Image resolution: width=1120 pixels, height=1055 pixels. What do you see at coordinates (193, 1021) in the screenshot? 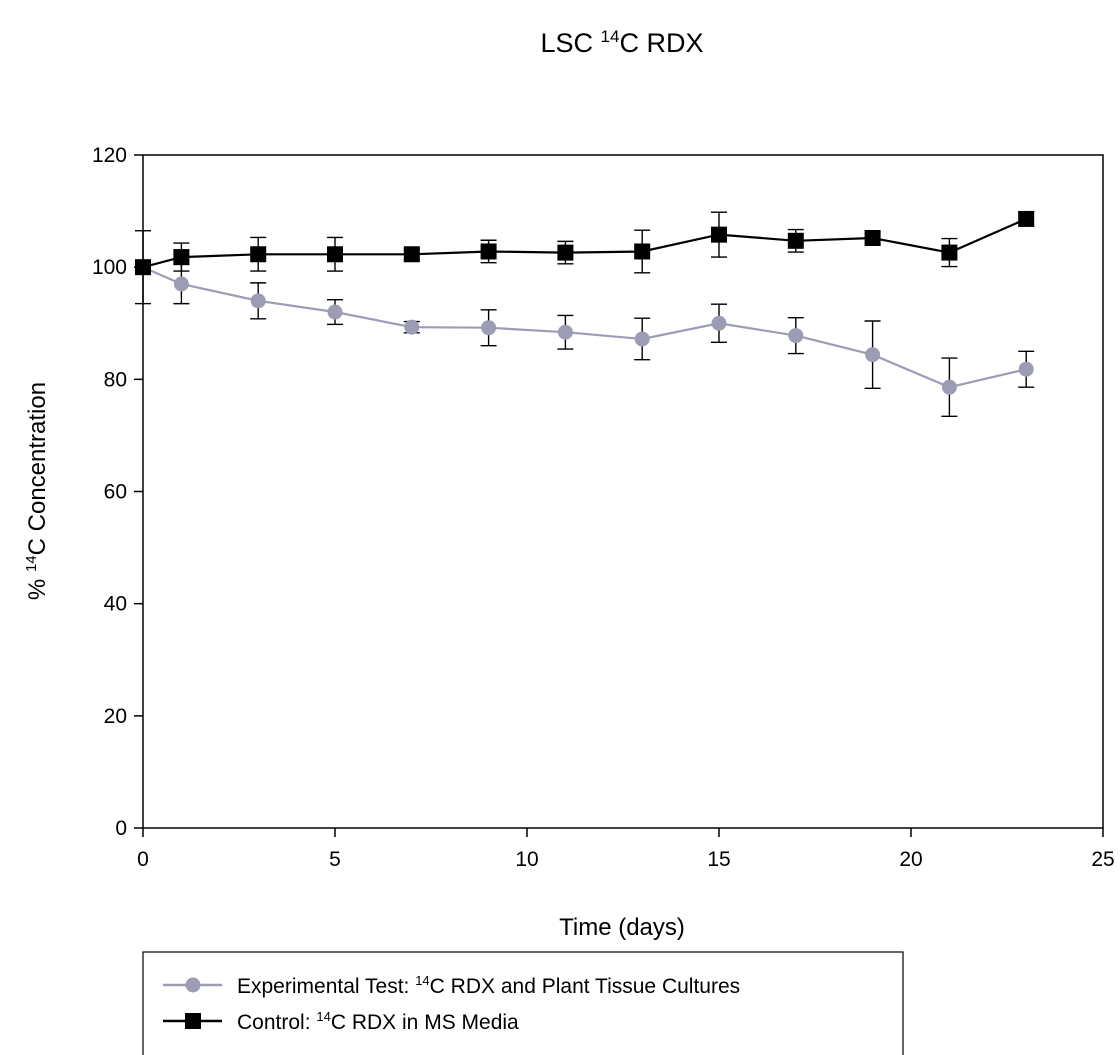
I see `legend-marker-control` at bounding box center [193, 1021].